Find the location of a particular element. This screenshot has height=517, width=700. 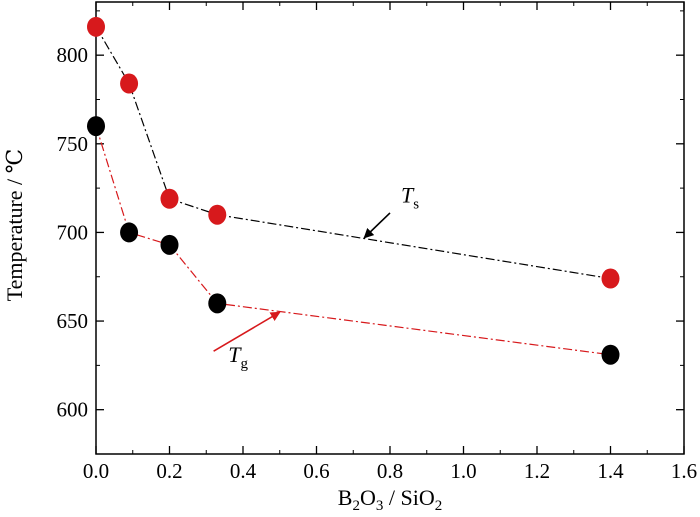

y-tick-label: 750 is located at coordinates (73, 144).